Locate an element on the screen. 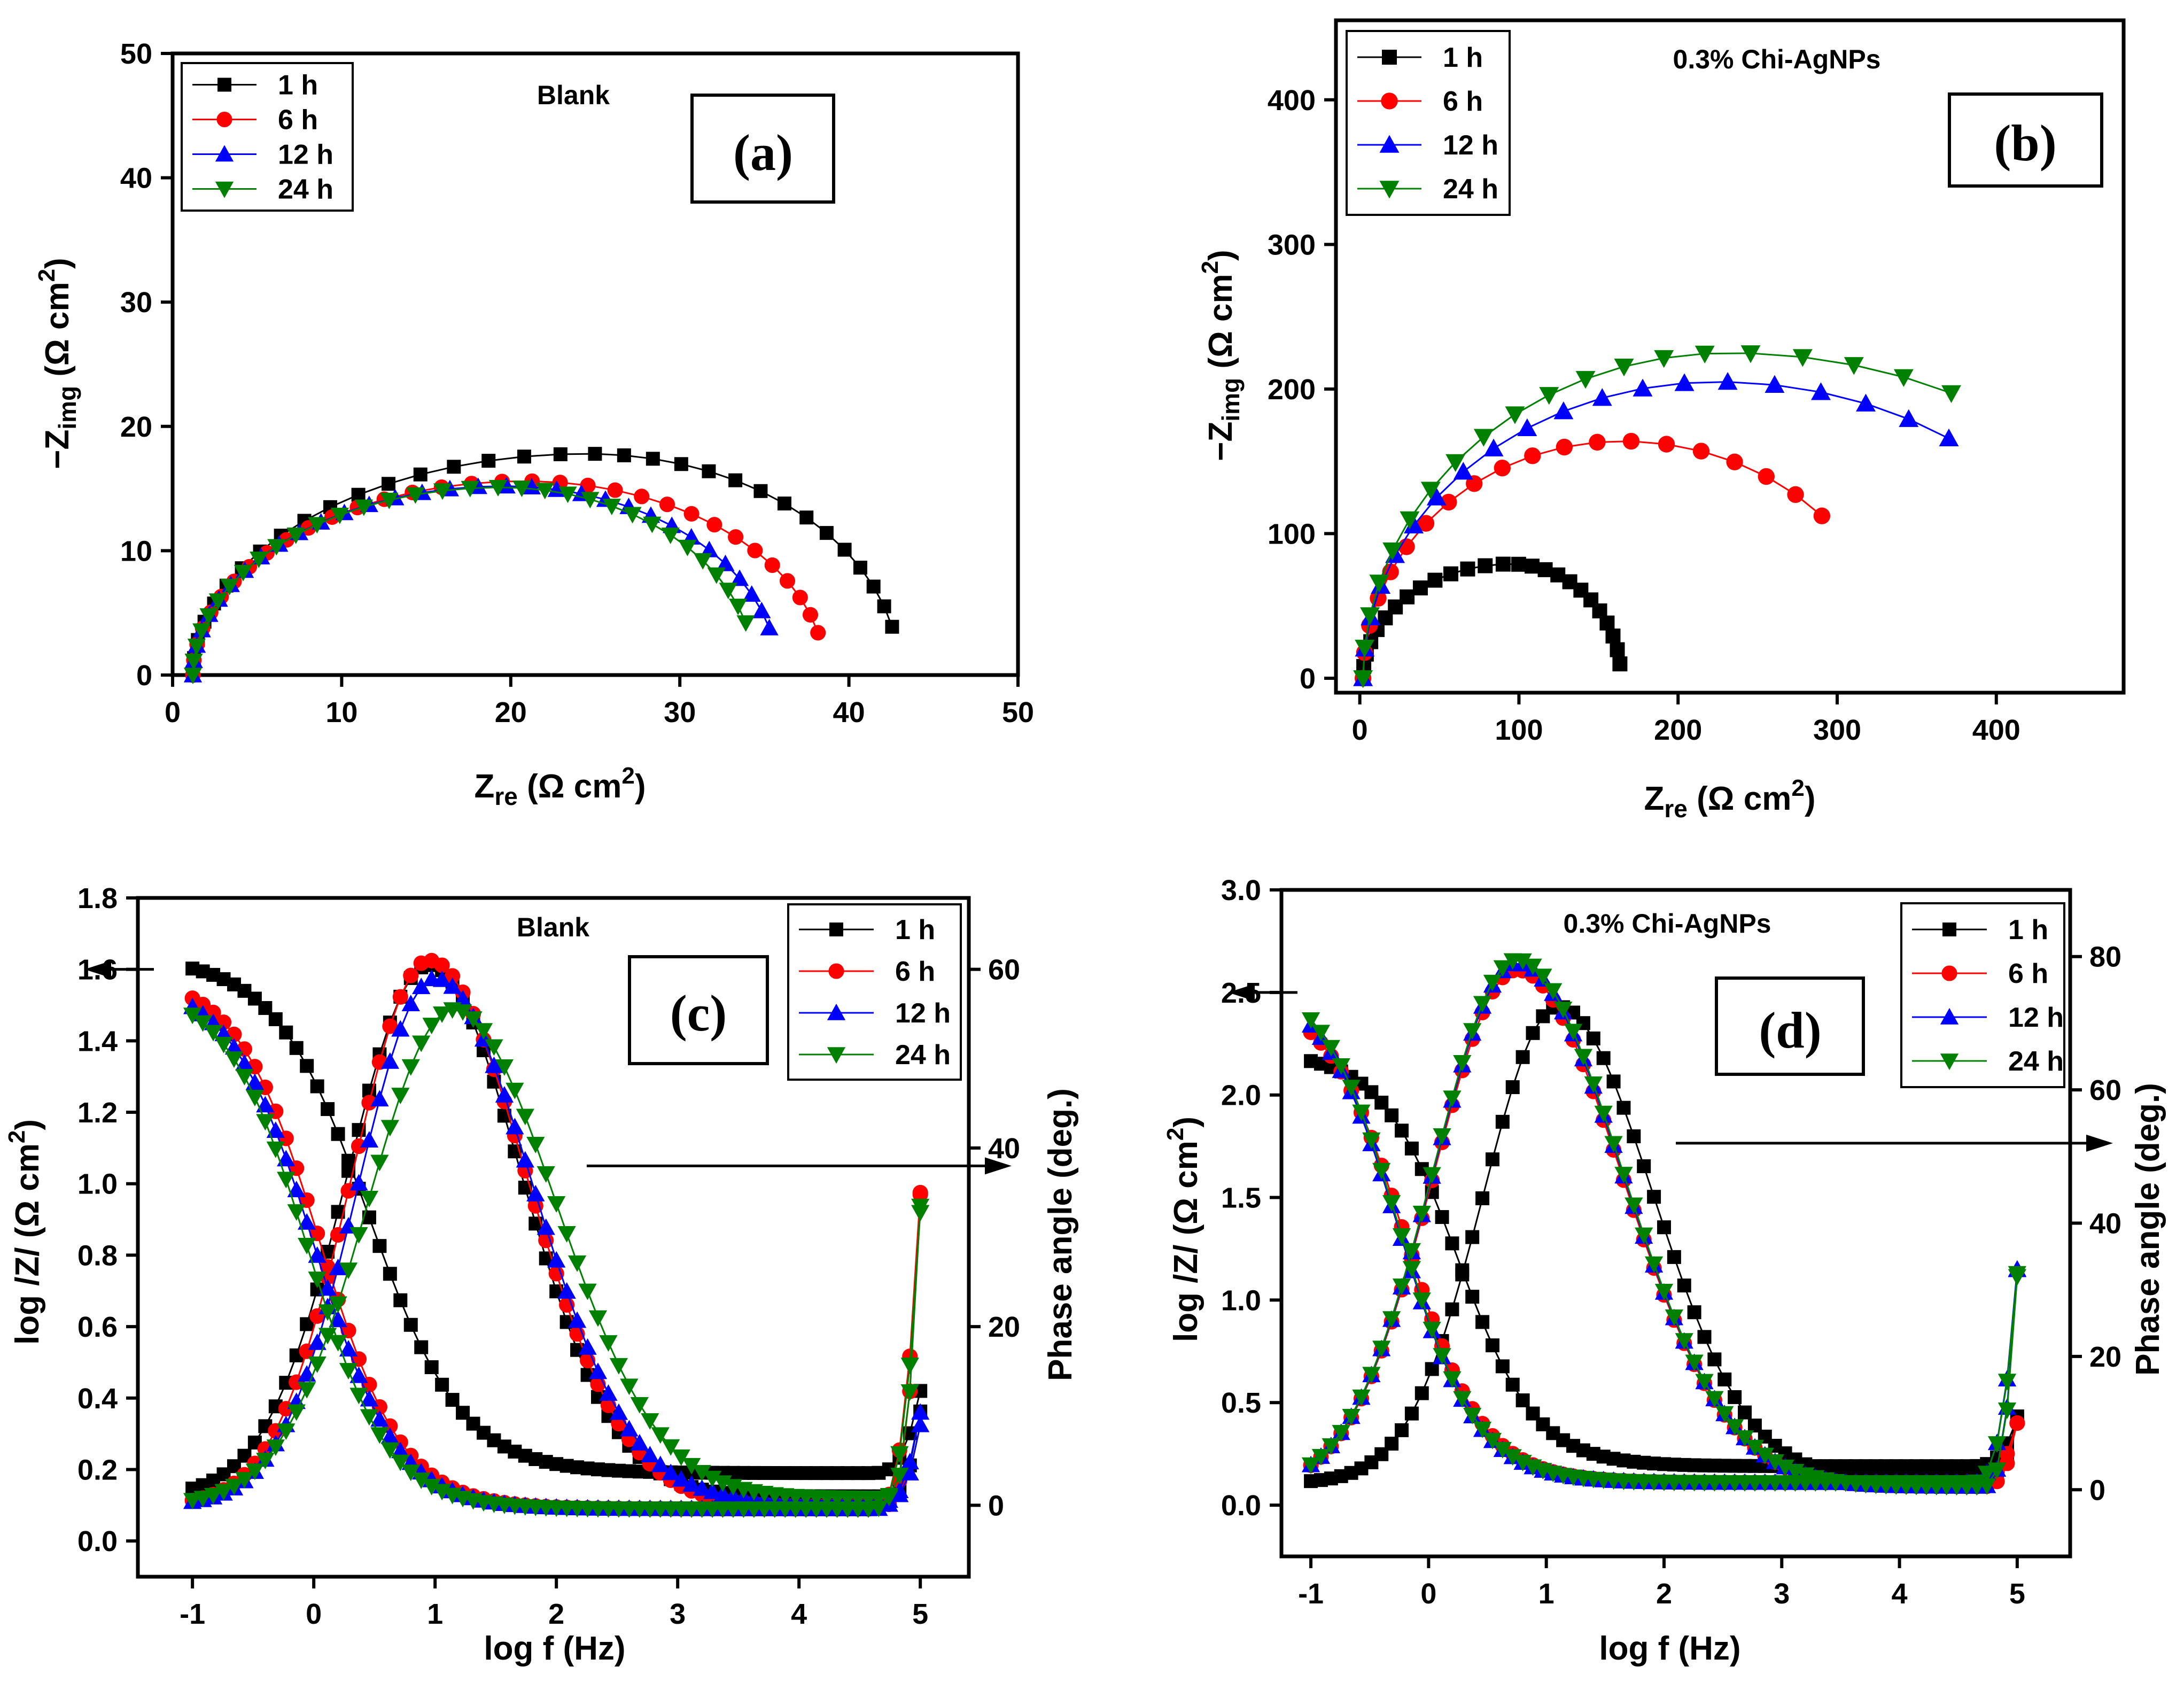 The width and height of the screenshot is (2184, 1682). y-axis-label-right-c: Phase angle (deg.) is located at coordinates (1060, 1234).